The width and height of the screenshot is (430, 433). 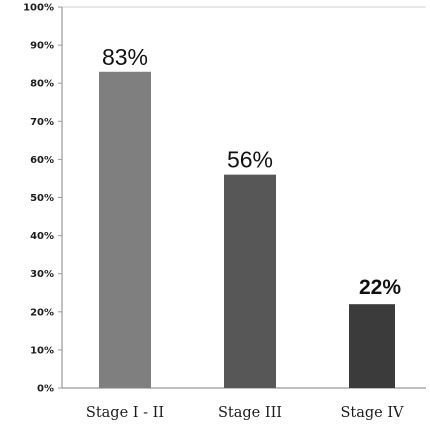 I want to click on y-tick-label: 50%, so click(x=42, y=198).